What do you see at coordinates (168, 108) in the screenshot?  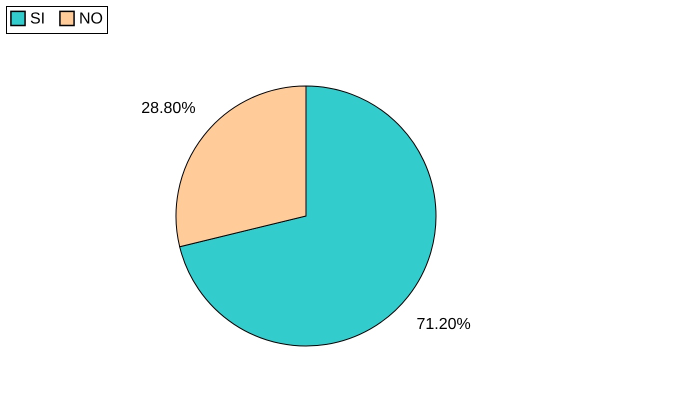 I see `data-label: 28.80%` at bounding box center [168, 108].